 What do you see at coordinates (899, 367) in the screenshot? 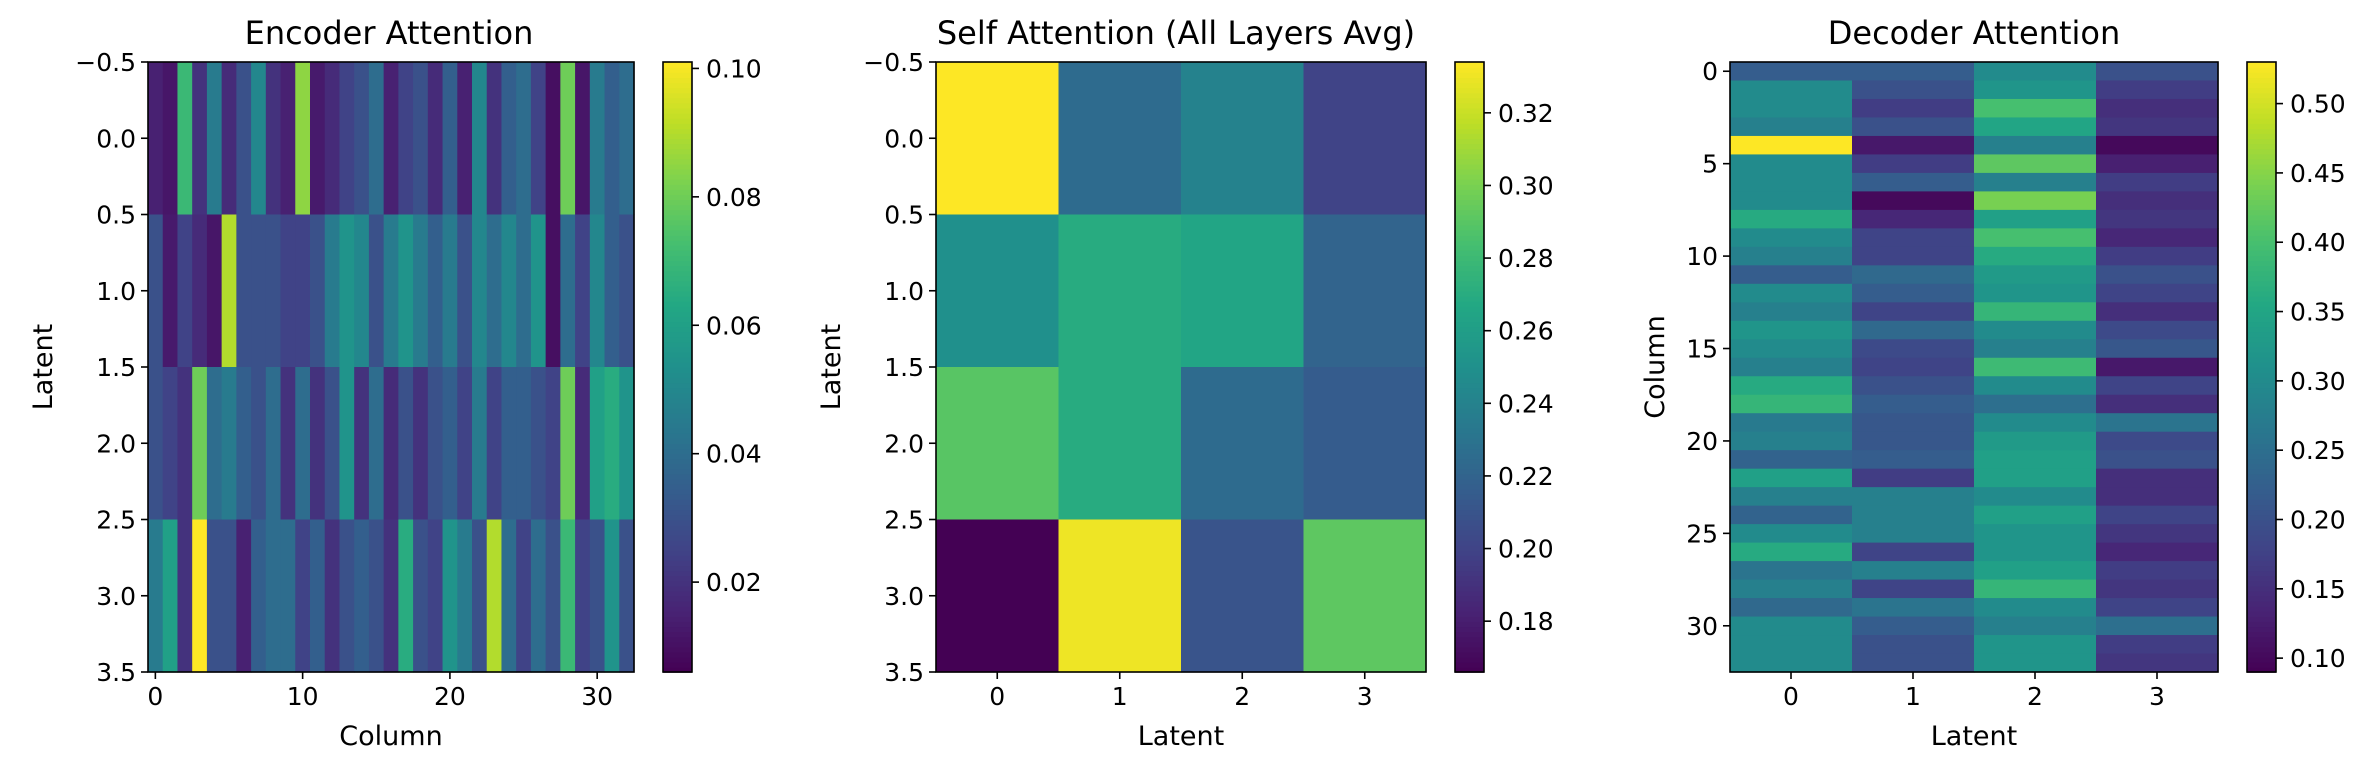
I see `y-axis-ticks: −0.5 0.0 0.5 1.0 1.5 2.0 2.5 3.0 3.5` at bounding box center [899, 367].